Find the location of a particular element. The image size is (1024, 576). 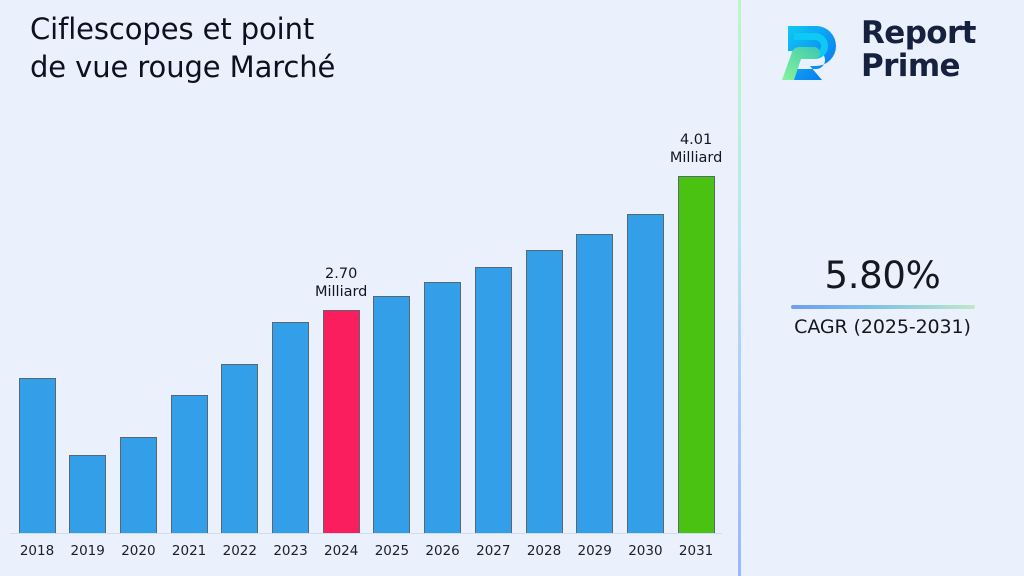

bar-2023 is located at coordinates (290, 427).